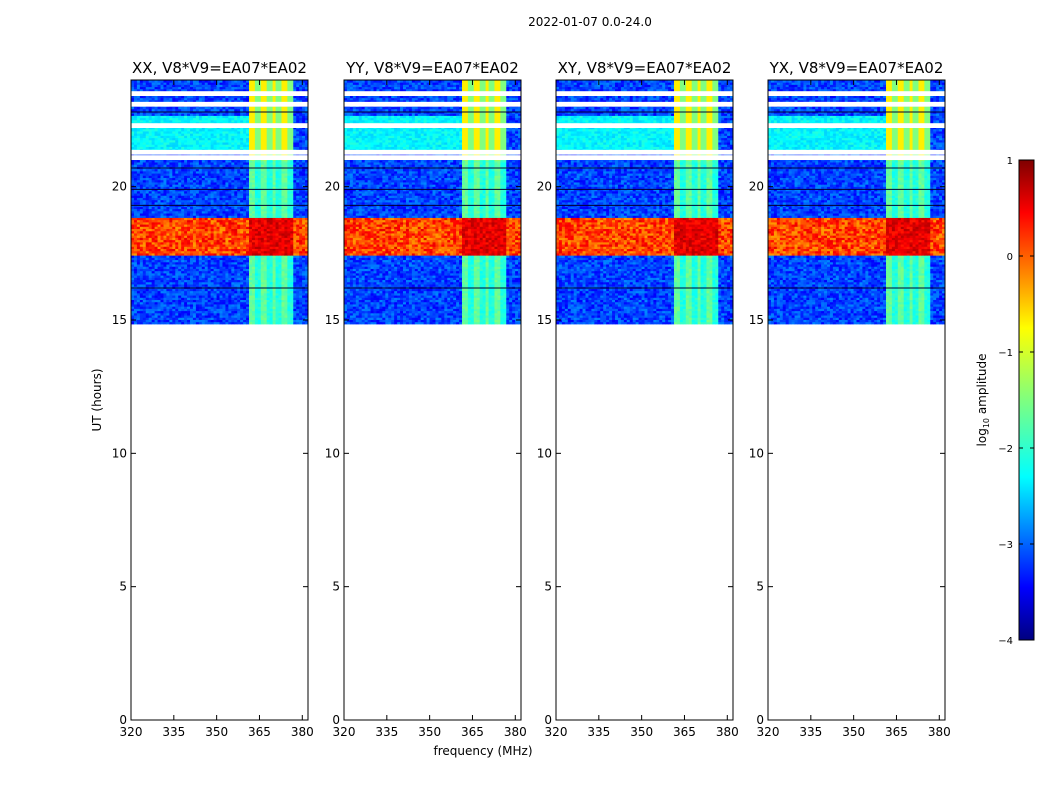 Image resolution: width=1050 pixels, height=800 pixels. I want to click on colorbar-tick-label: −2, so click(1005, 449).